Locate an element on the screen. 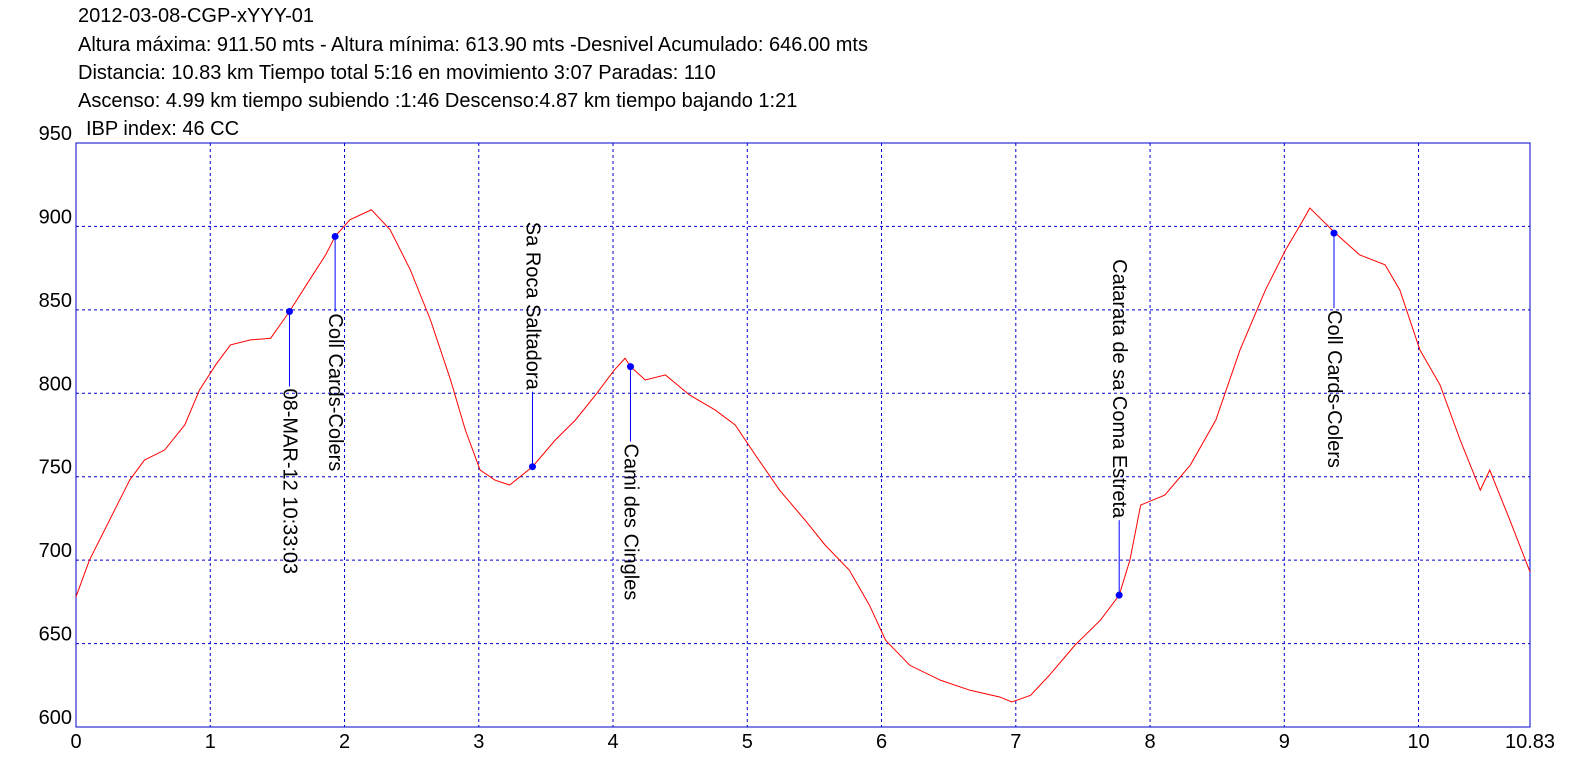 This screenshot has width=1596, height=783. y-tick-label: 800 is located at coordinates (55, 384).